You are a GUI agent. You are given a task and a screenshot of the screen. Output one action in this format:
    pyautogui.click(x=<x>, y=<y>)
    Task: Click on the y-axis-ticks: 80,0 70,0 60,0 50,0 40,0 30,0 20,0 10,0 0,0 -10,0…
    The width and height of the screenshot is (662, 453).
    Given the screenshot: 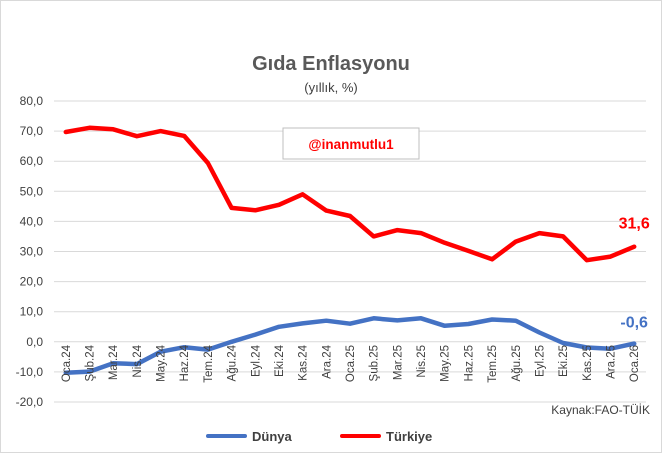 What is the action you would take?
    pyautogui.click(x=30, y=251)
    